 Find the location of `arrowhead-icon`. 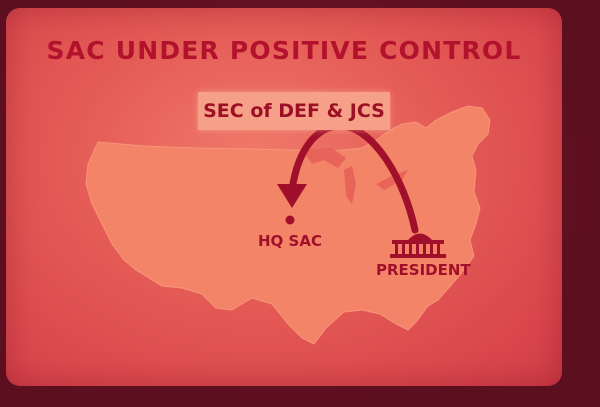

arrowhead-icon is located at coordinates (292, 196).